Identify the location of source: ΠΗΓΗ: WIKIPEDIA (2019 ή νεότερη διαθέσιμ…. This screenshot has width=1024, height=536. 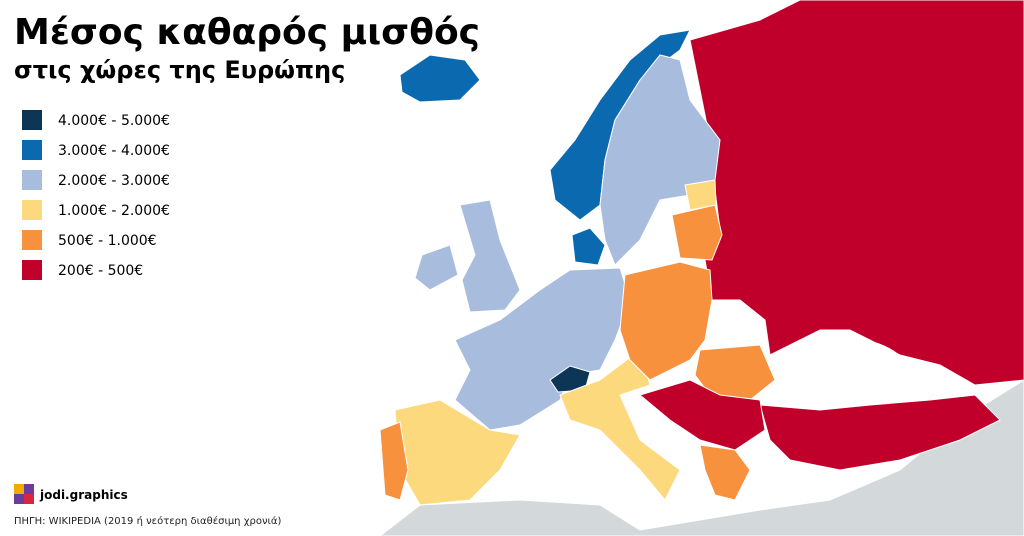
(148, 521).